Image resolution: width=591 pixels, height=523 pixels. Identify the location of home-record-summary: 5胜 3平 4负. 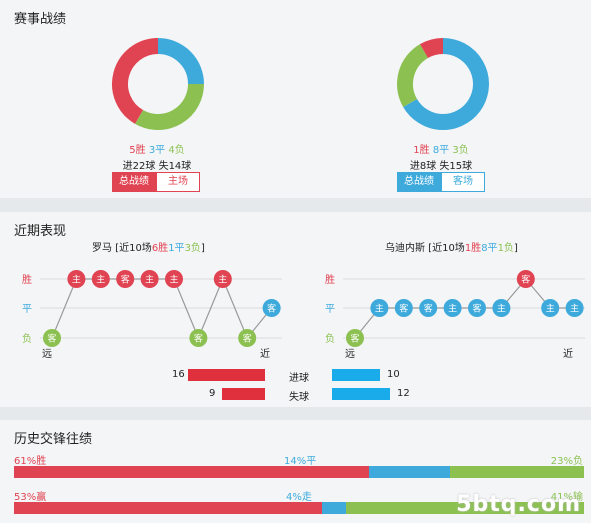
(157, 148).